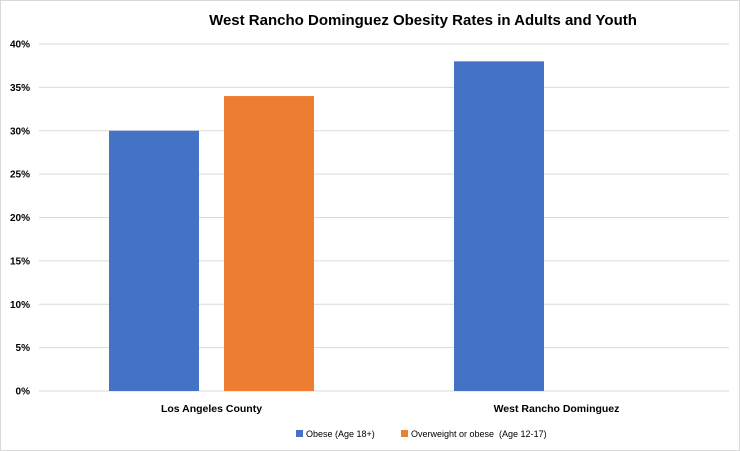  Describe the element at coordinates (479, 434) in the screenshot. I see `legend-label: Overweight or obese (Age 12-17)` at that location.